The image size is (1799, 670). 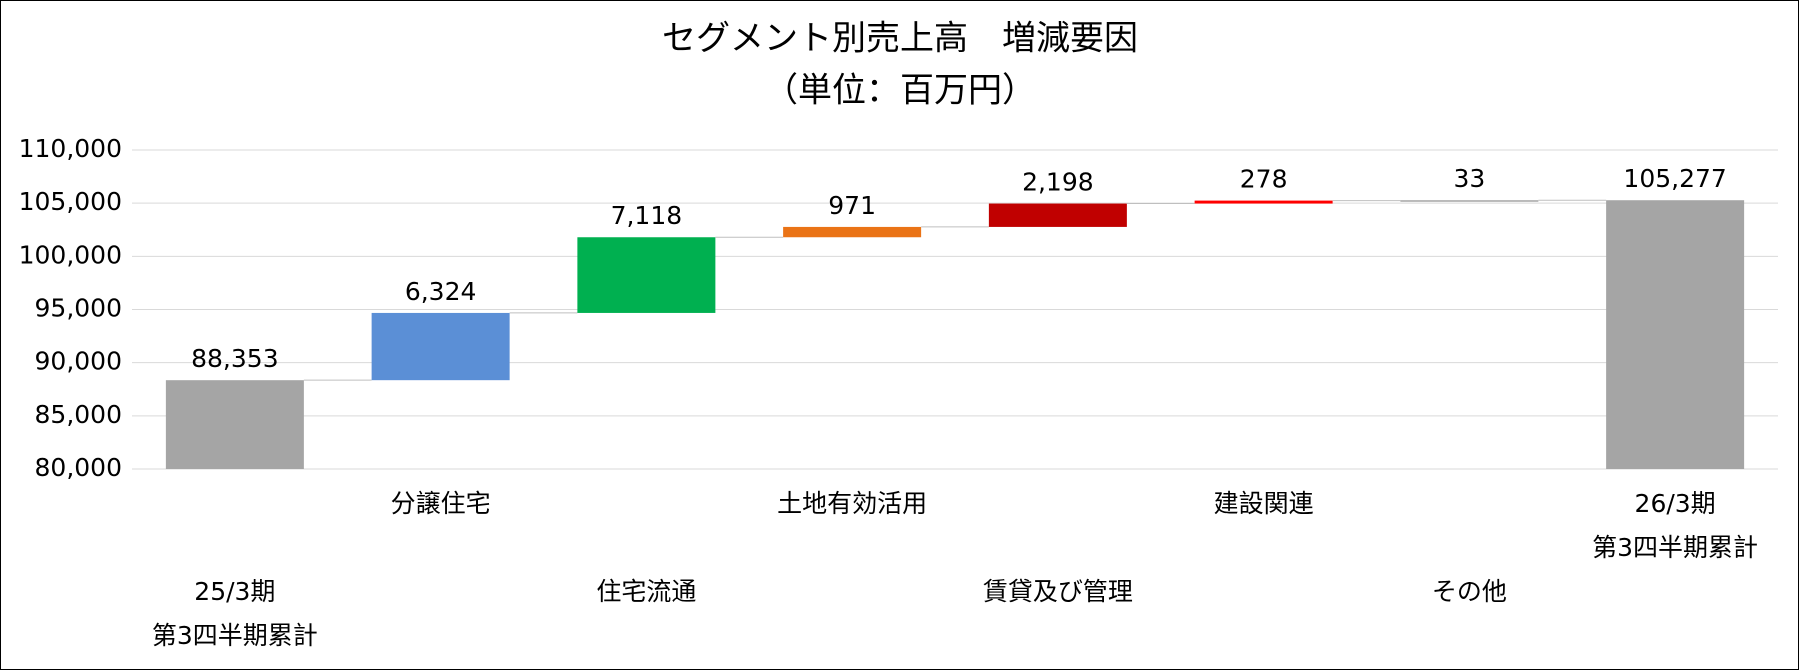 What do you see at coordinates (1675, 525) in the screenshot?
I see `x-tick-label: 26/3期第3四半期累計` at bounding box center [1675, 525].